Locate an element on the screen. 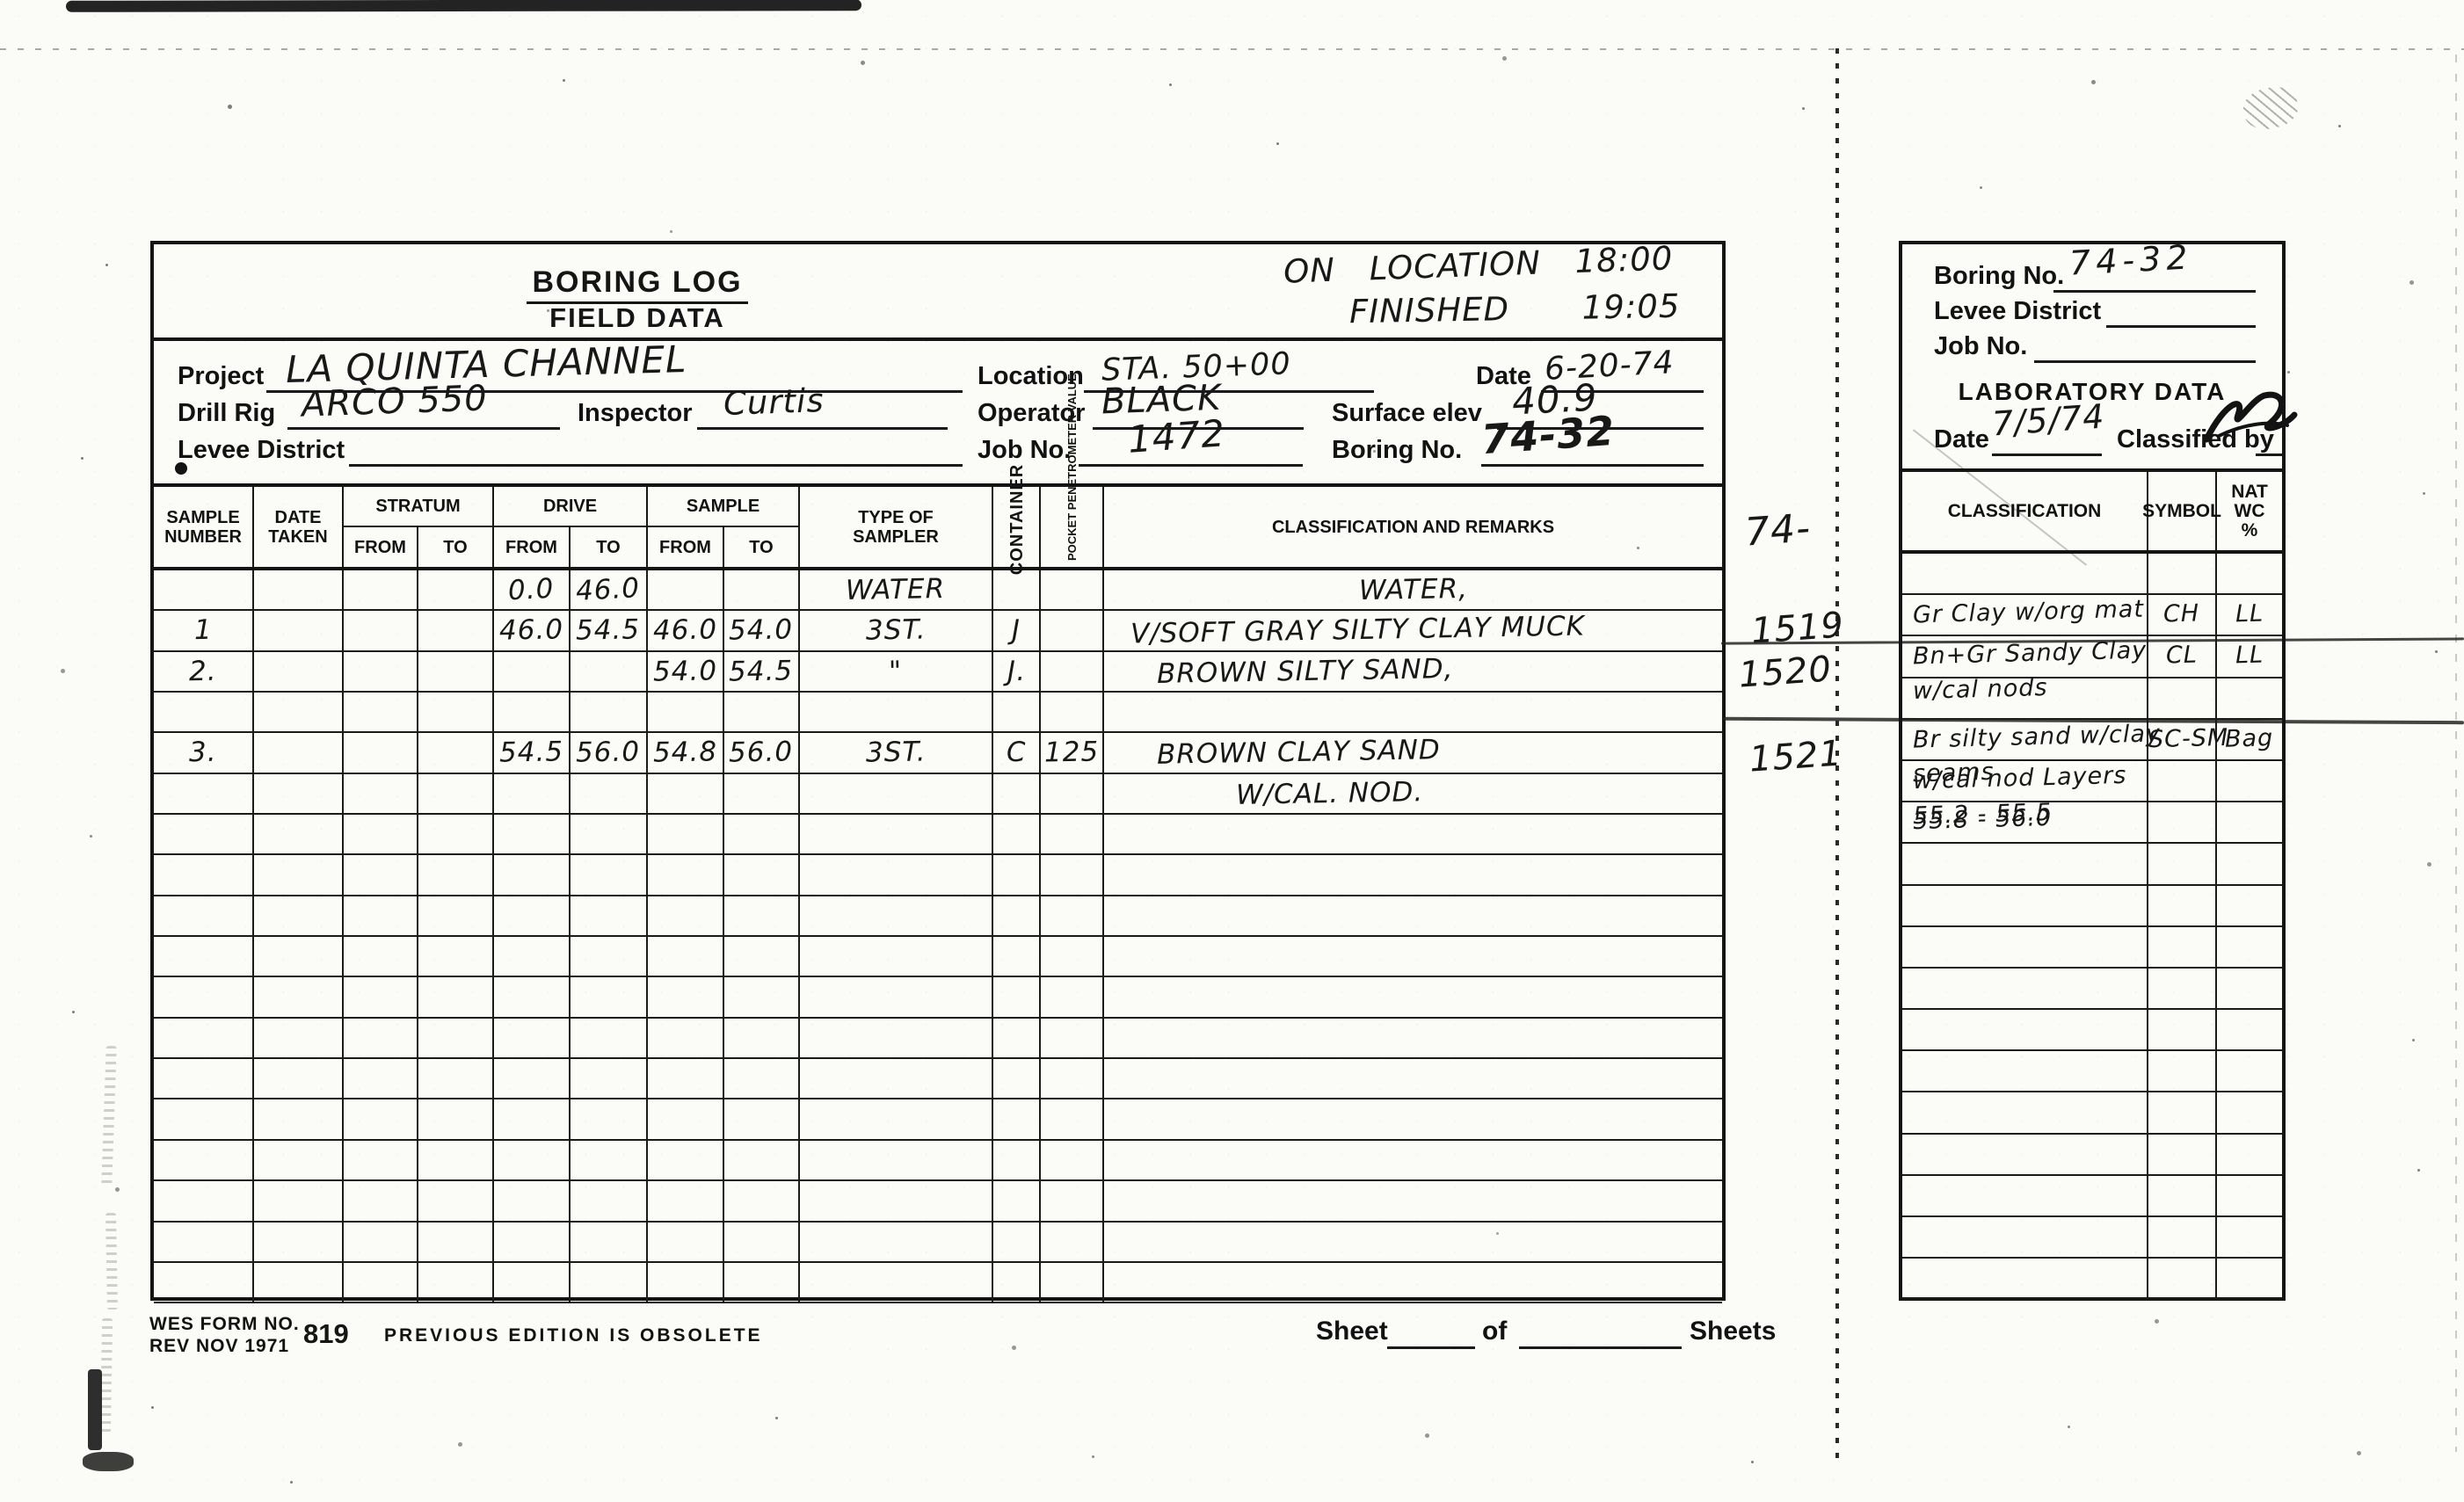 The height and width of the screenshot is (1502, 2464). form-title: BORING LOG is located at coordinates (637, 284).